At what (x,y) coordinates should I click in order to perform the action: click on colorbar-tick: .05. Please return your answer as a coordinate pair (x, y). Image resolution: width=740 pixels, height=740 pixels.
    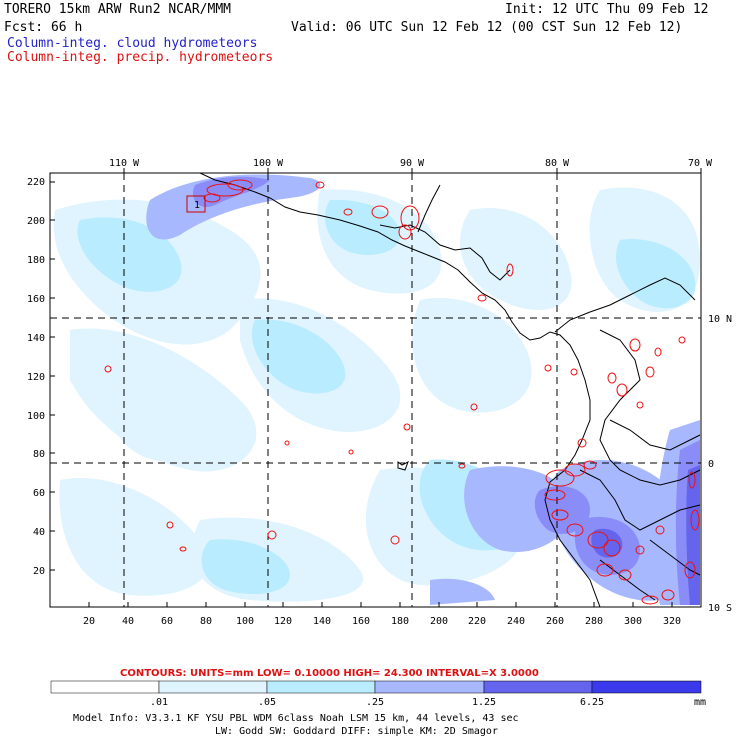
    Looking at the image, I should click on (267, 702).